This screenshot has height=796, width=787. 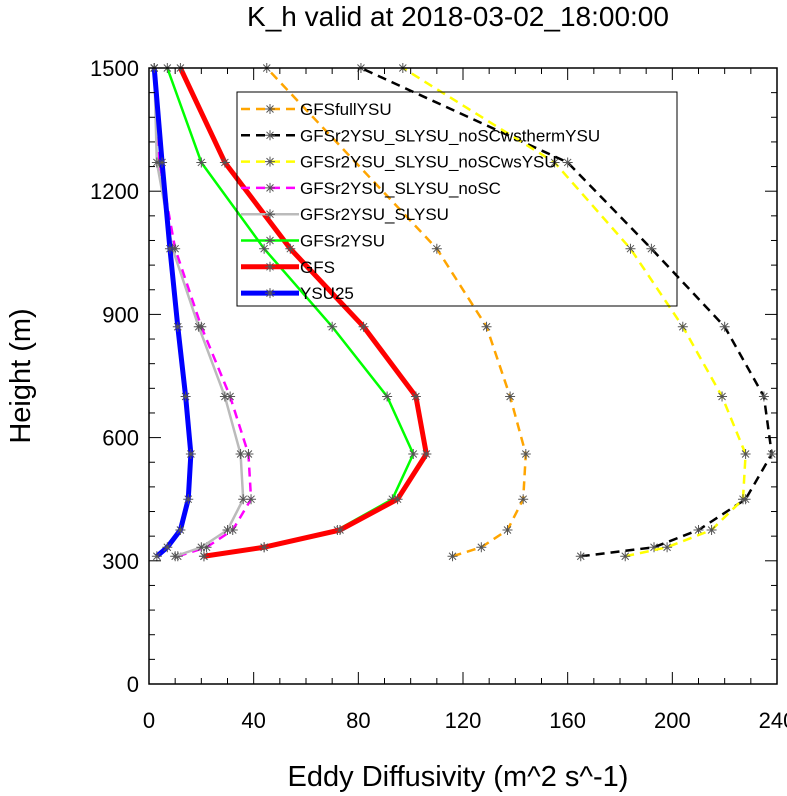 What do you see at coordinates (120, 561) in the screenshot?
I see `y-tick-label: 300` at bounding box center [120, 561].